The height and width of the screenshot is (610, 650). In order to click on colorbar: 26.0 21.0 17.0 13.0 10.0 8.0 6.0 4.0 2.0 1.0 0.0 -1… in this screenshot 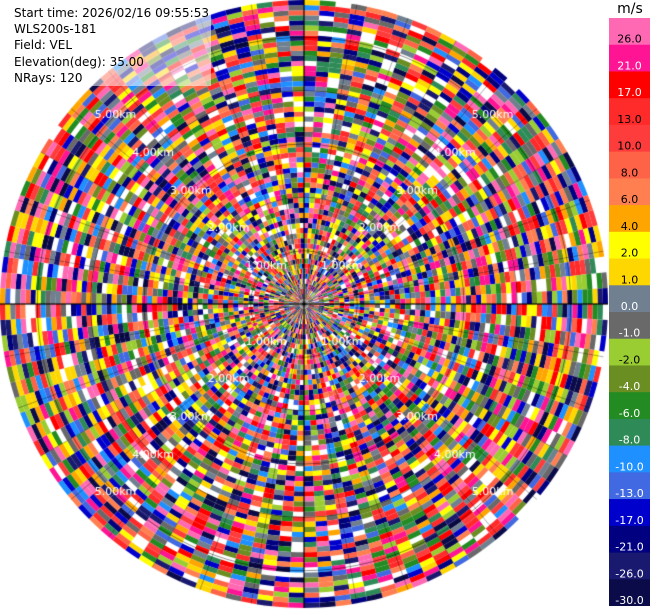, I will do `click(629, 312)`.